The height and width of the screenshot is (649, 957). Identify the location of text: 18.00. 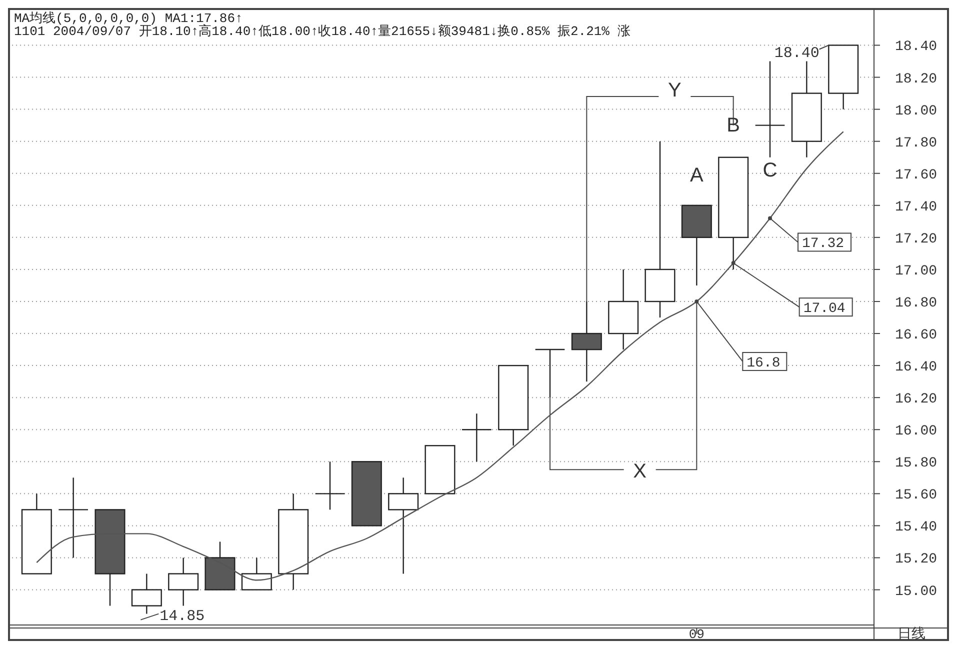
(916, 111).